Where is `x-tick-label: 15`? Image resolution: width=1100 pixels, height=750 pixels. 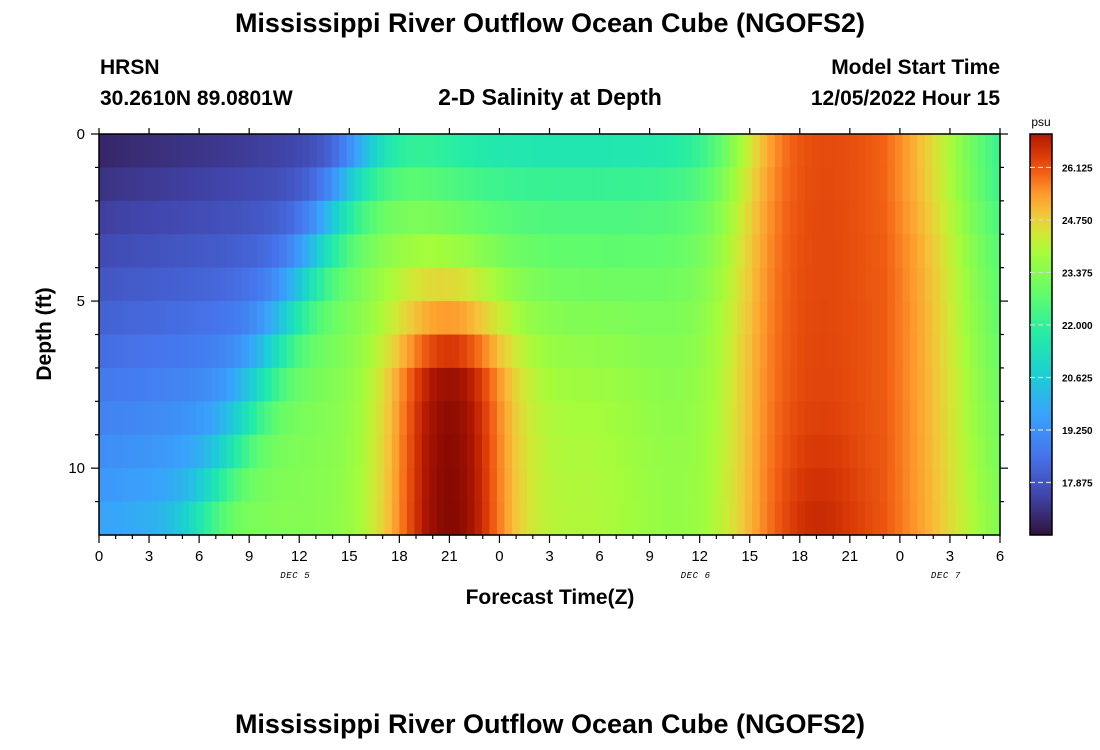
x-tick-label: 15 is located at coordinates (749, 556).